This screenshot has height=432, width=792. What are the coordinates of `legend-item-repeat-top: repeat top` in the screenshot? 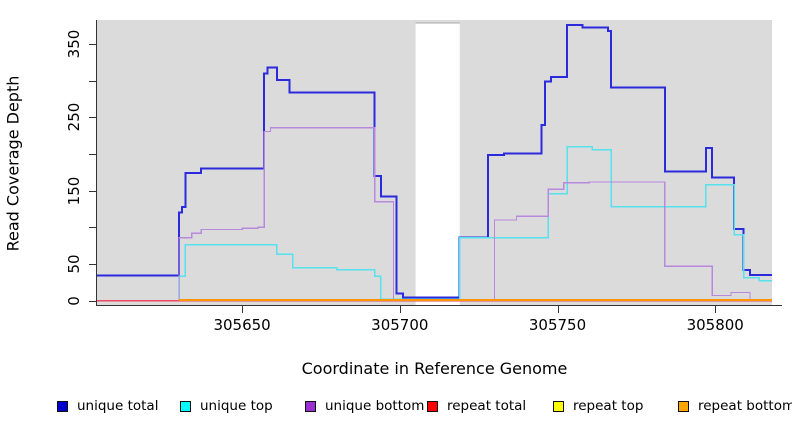 It's located at (598, 406).